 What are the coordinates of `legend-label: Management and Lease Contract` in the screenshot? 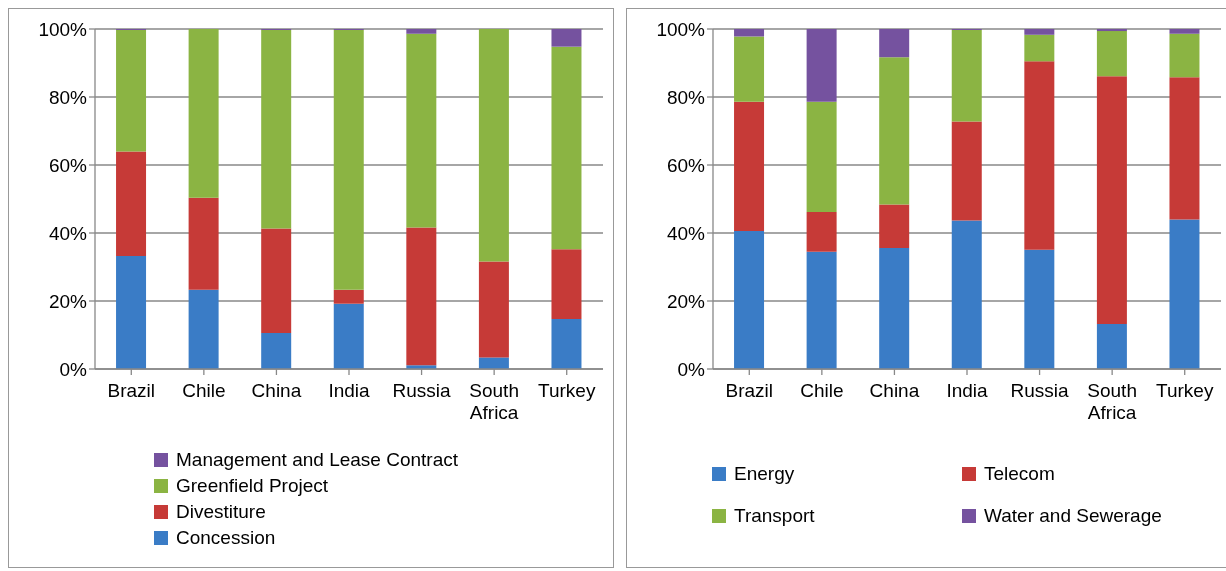 It's located at (317, 460).